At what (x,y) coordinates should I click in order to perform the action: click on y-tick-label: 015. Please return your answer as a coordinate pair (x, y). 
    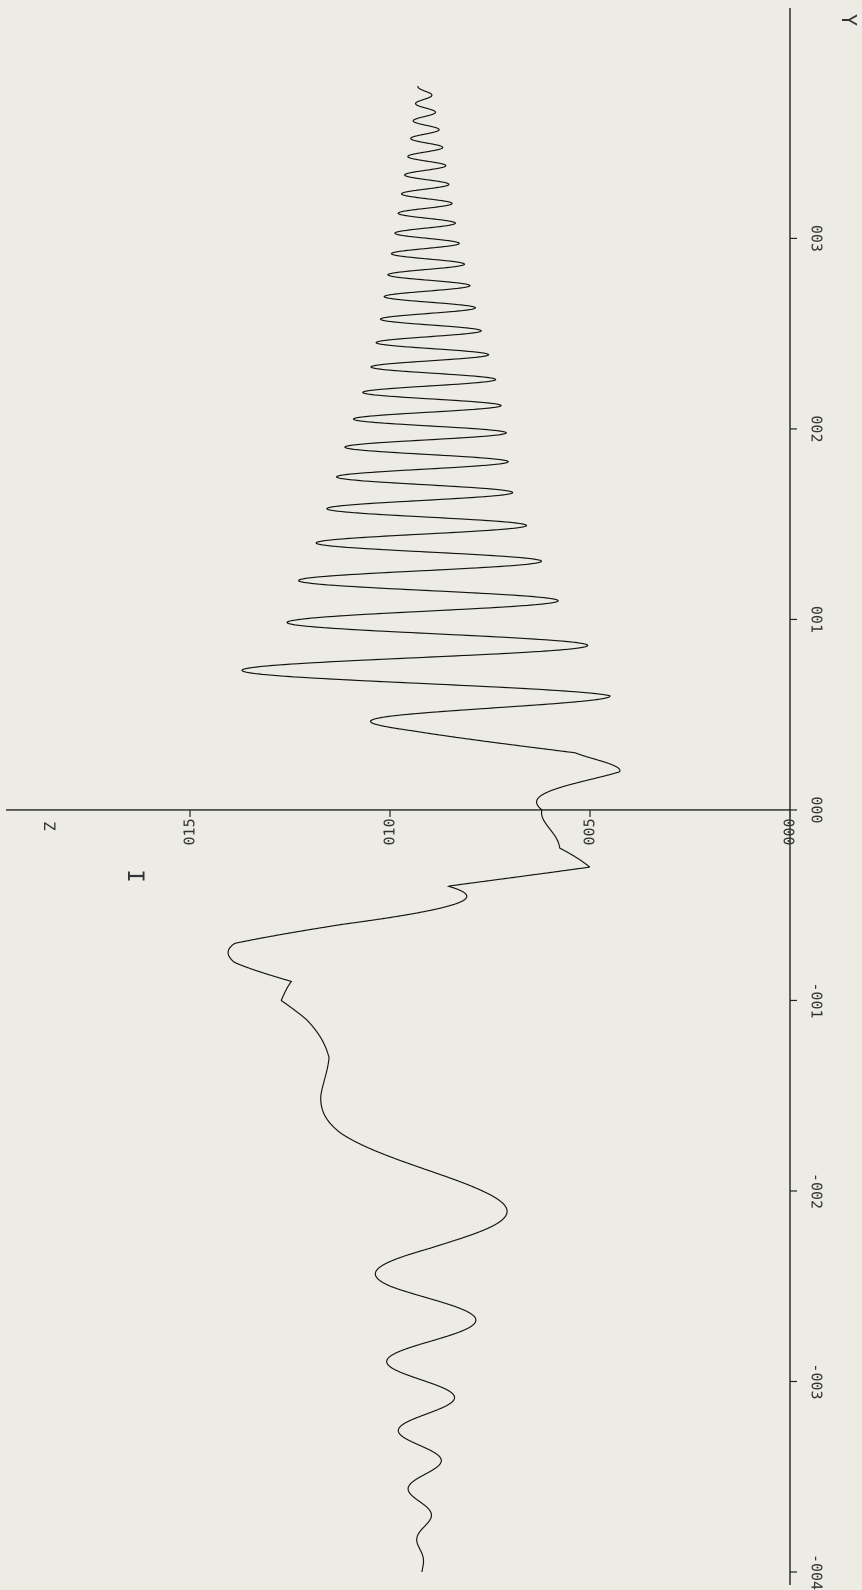
    Looking at the image, I should click on (190, 831).